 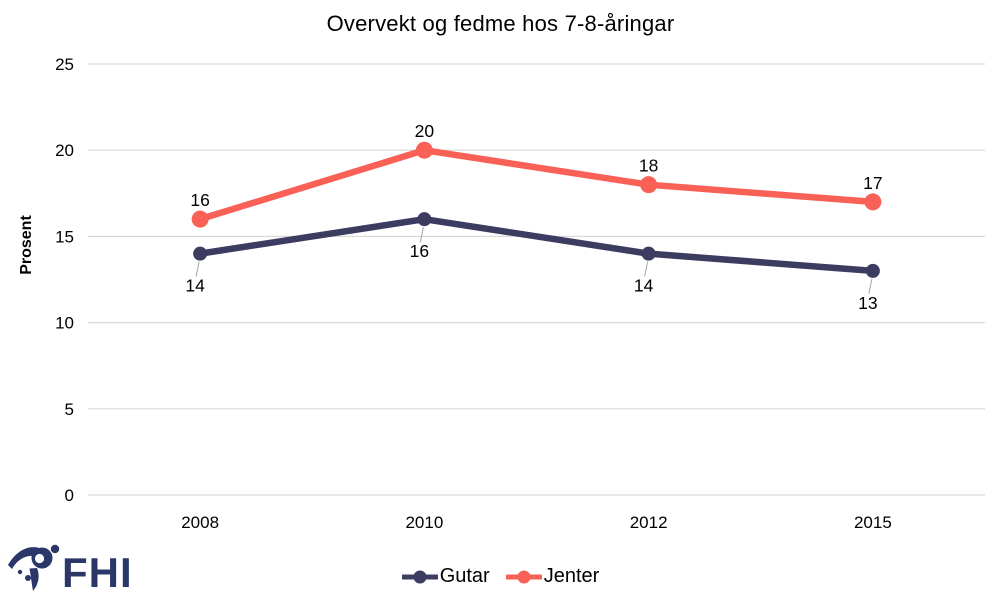 What do you see at coordinates (69, 495) in the screenshot?
I see `y-tick-label: 0` at bounding box center [69, 495].